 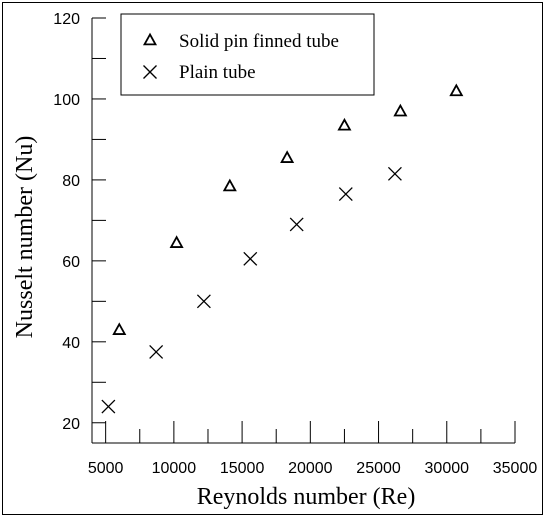 What do you see at coordinates (71, 262) in the screenshot?
I see `y-tick-label: 60` at bounding box center [71, 262].